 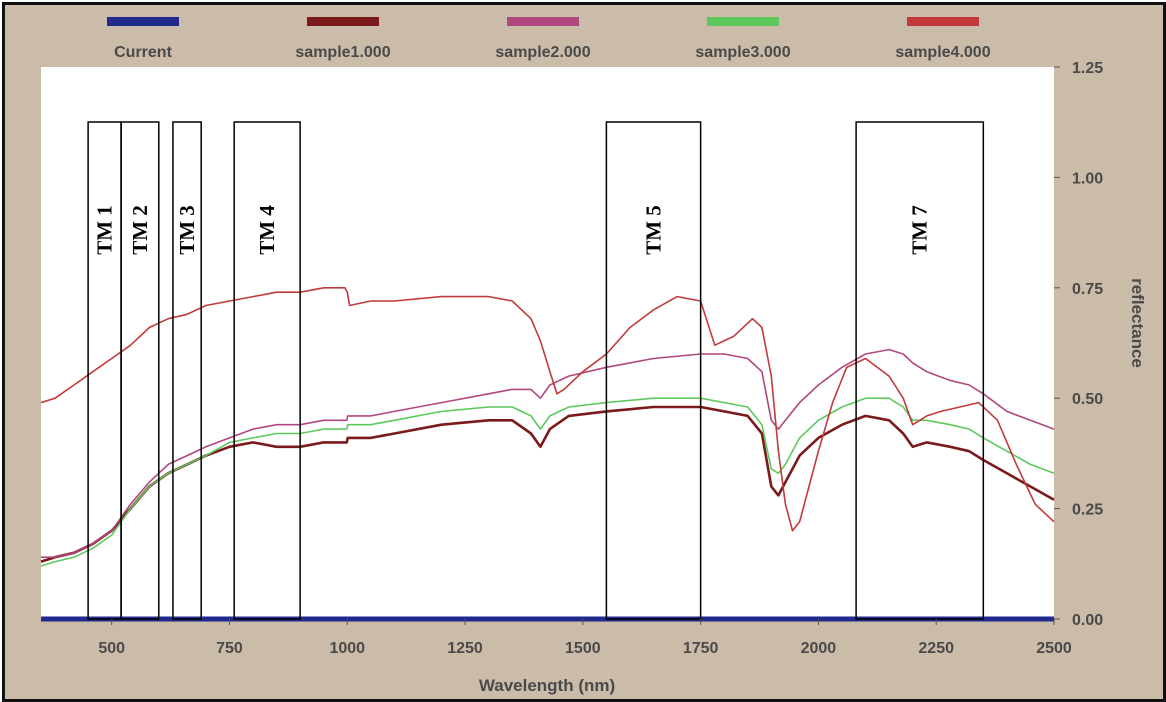 What do you see at coordinates (1087, 620) in the screenshot?
I see `y-tick-label: 0.00` at bounding box center [1087, 620].